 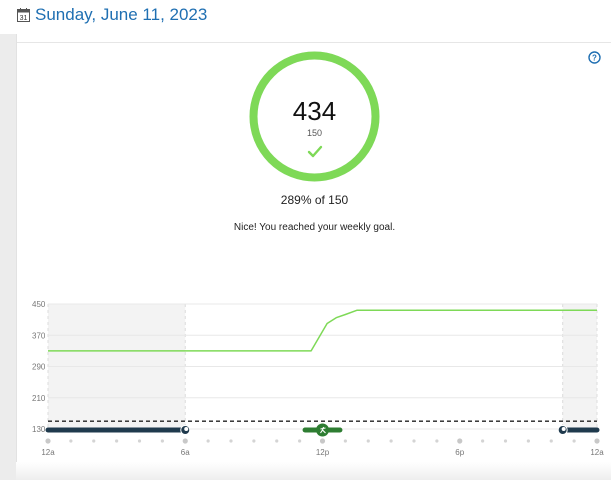 I want to click on calendar-day: 31, so click(x=24, y=18).